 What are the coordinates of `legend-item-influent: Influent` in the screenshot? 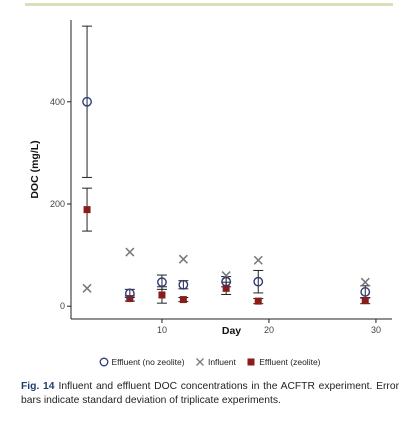 It's located at (215, 362).